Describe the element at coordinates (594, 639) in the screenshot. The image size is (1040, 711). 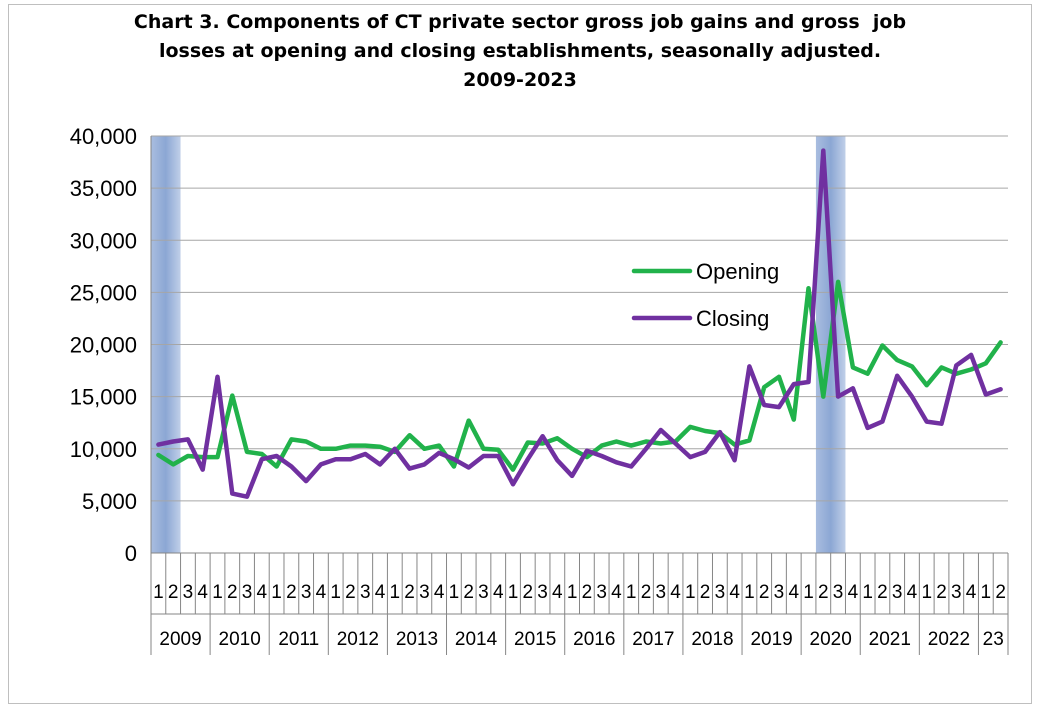
I see `year-label: 2016` at that location.